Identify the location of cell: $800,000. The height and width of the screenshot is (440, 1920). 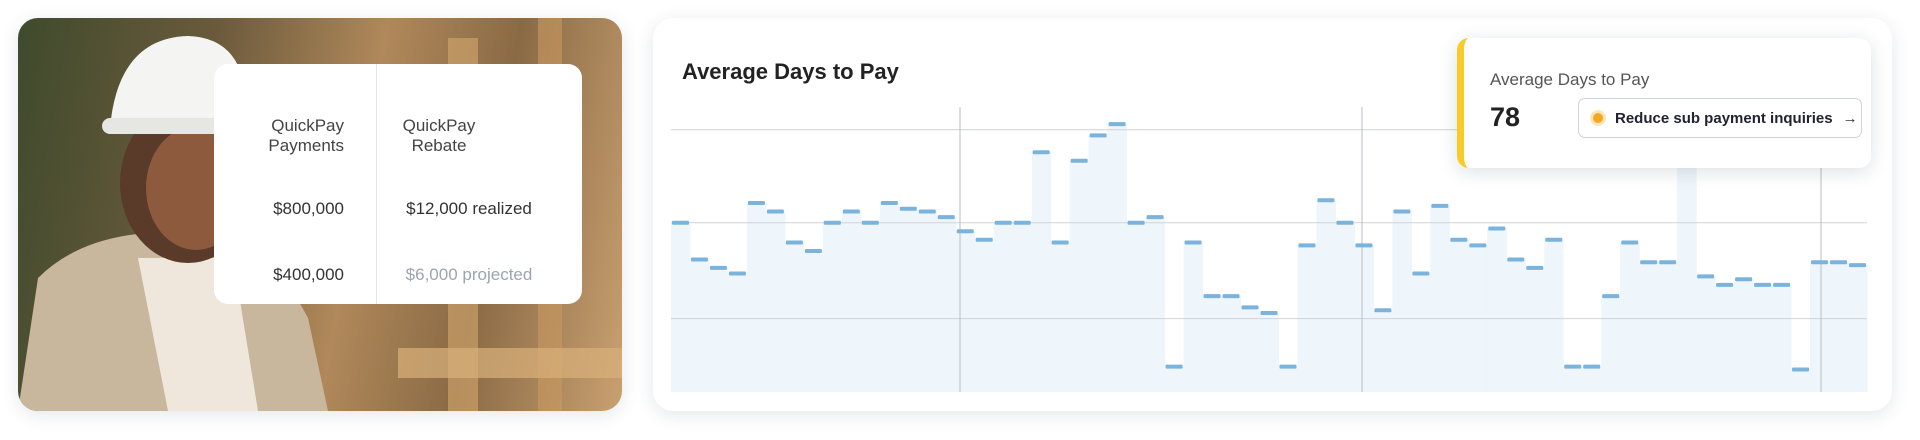
(308, 208).